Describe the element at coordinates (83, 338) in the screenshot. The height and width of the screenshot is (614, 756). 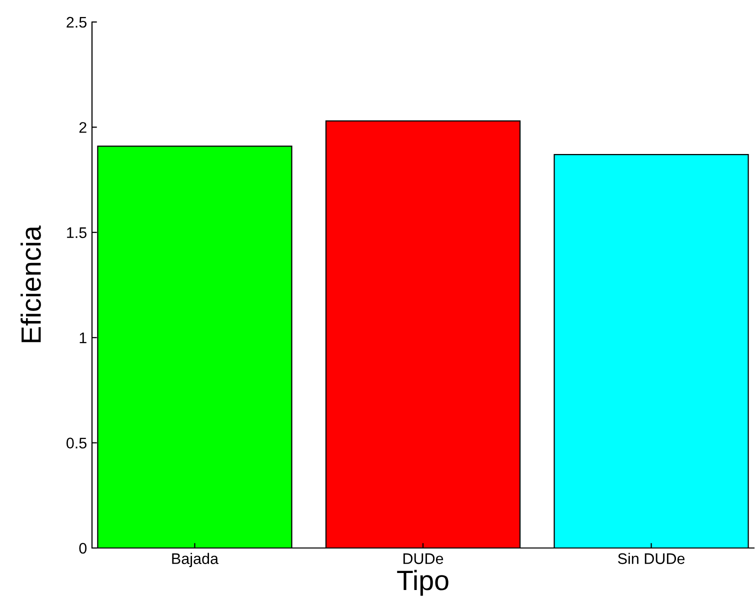
I see `y-tick-label: 1` at that location.